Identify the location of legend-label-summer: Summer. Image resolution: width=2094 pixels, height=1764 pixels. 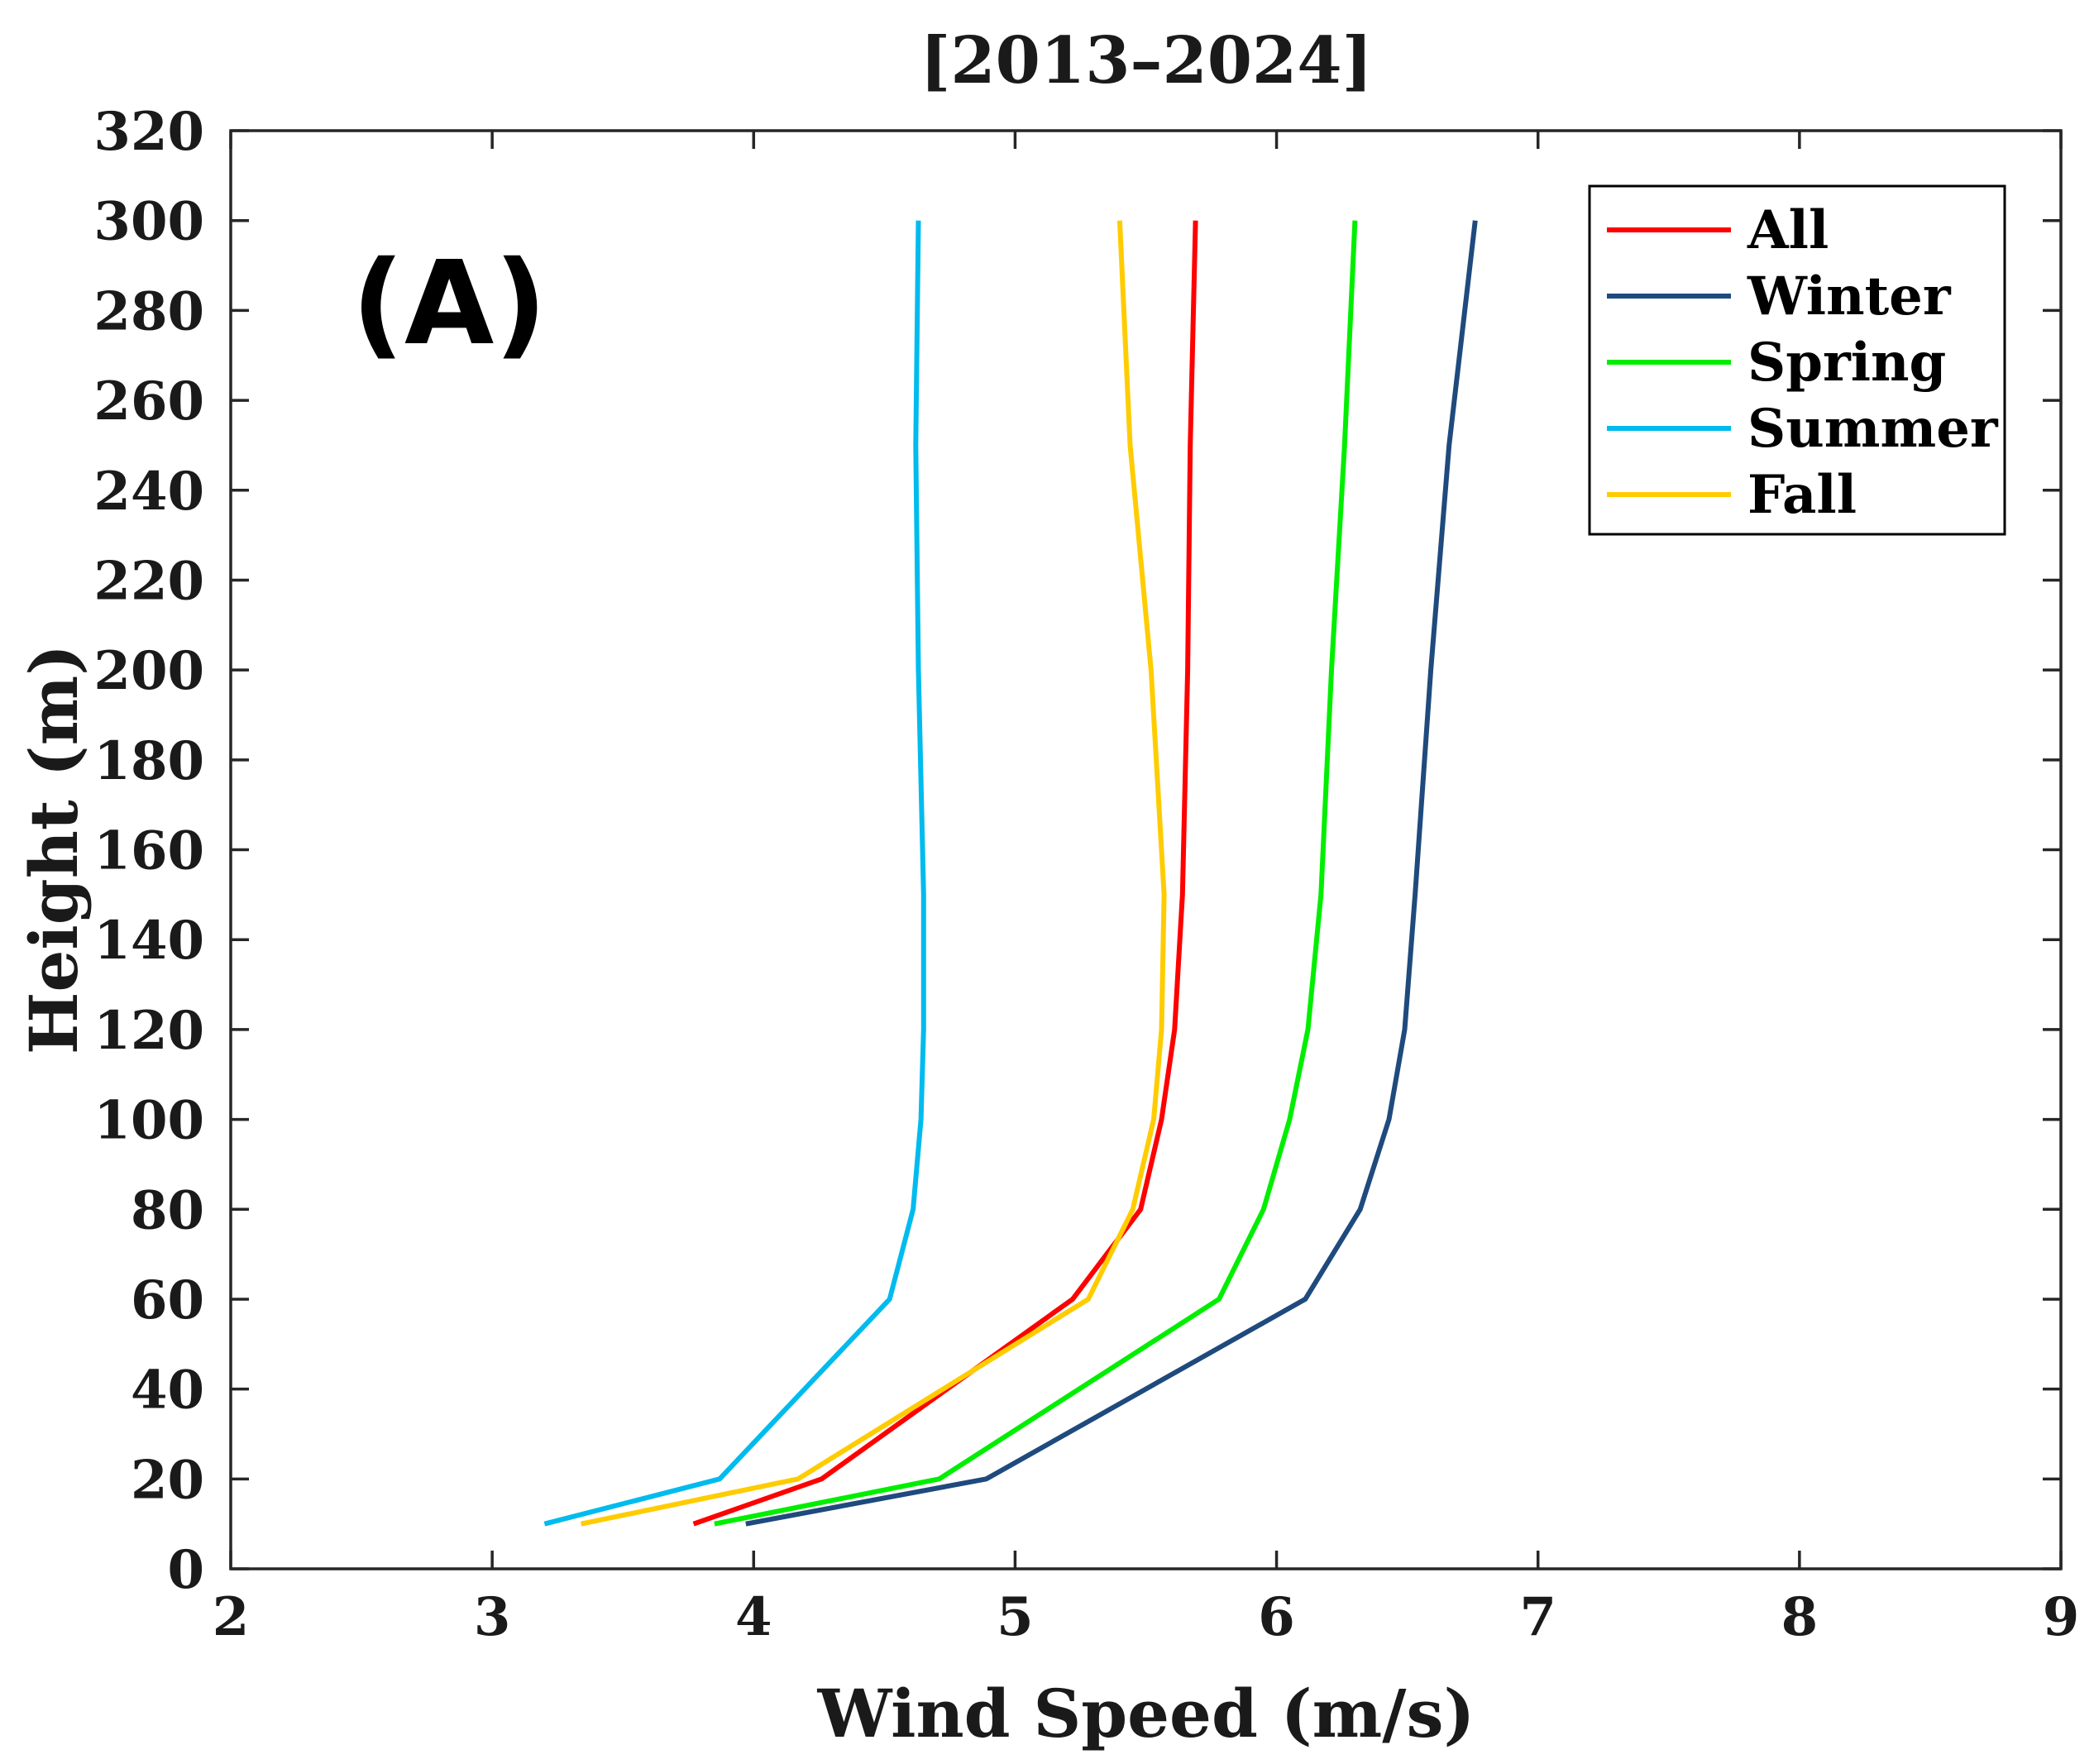
(1873, 429).